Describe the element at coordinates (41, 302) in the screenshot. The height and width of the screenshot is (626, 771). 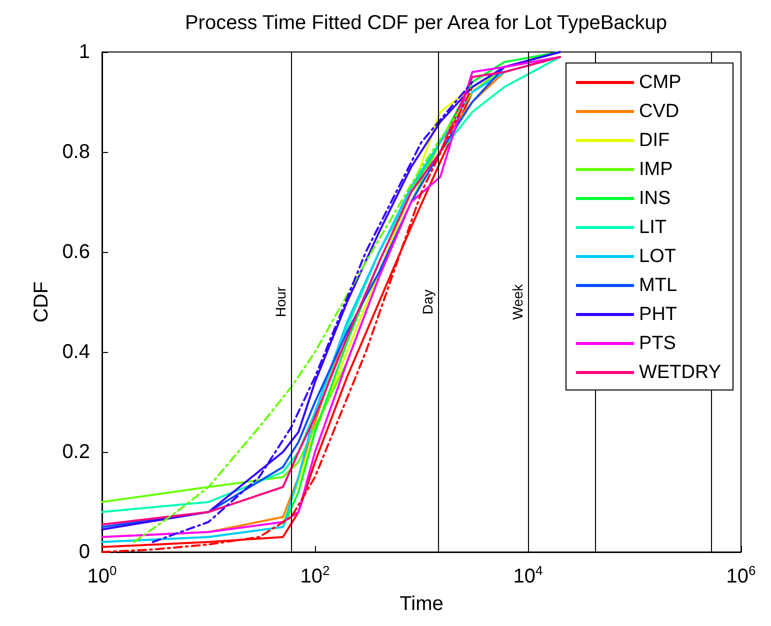
I see `y-axis-title: CDF` at that location.